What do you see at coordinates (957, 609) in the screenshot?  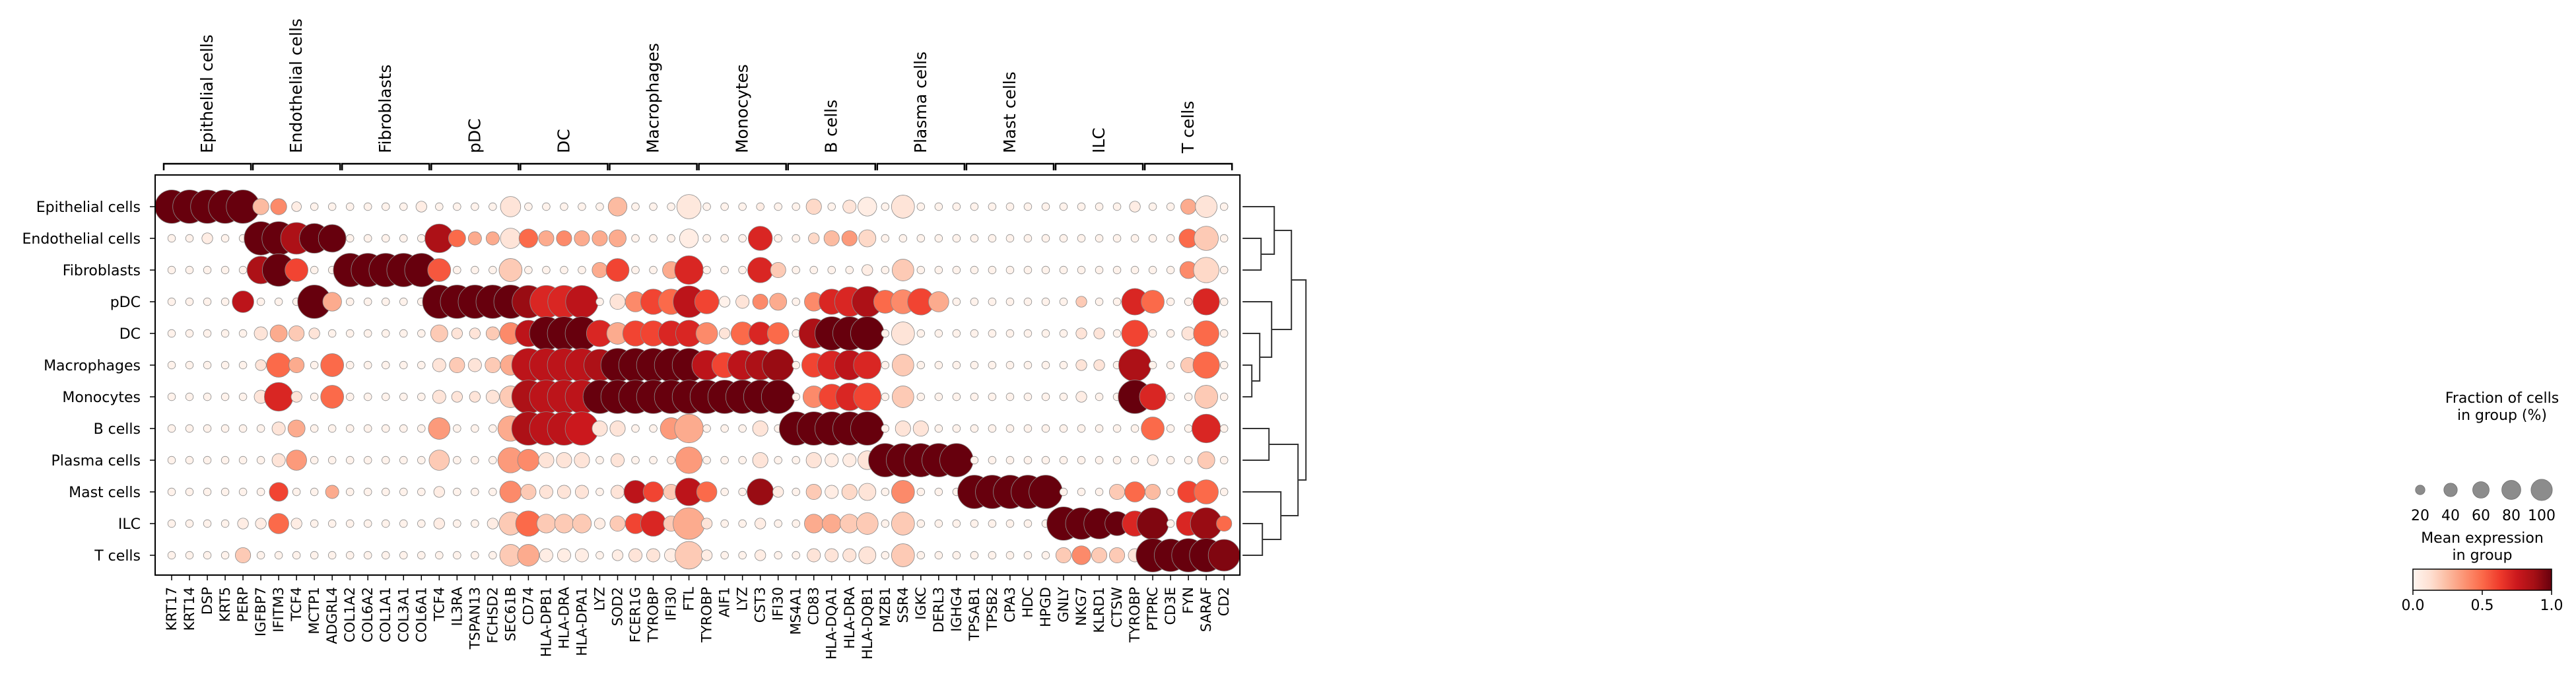 I see `gene-label: IGHG4` at bounding box center [957, 609].